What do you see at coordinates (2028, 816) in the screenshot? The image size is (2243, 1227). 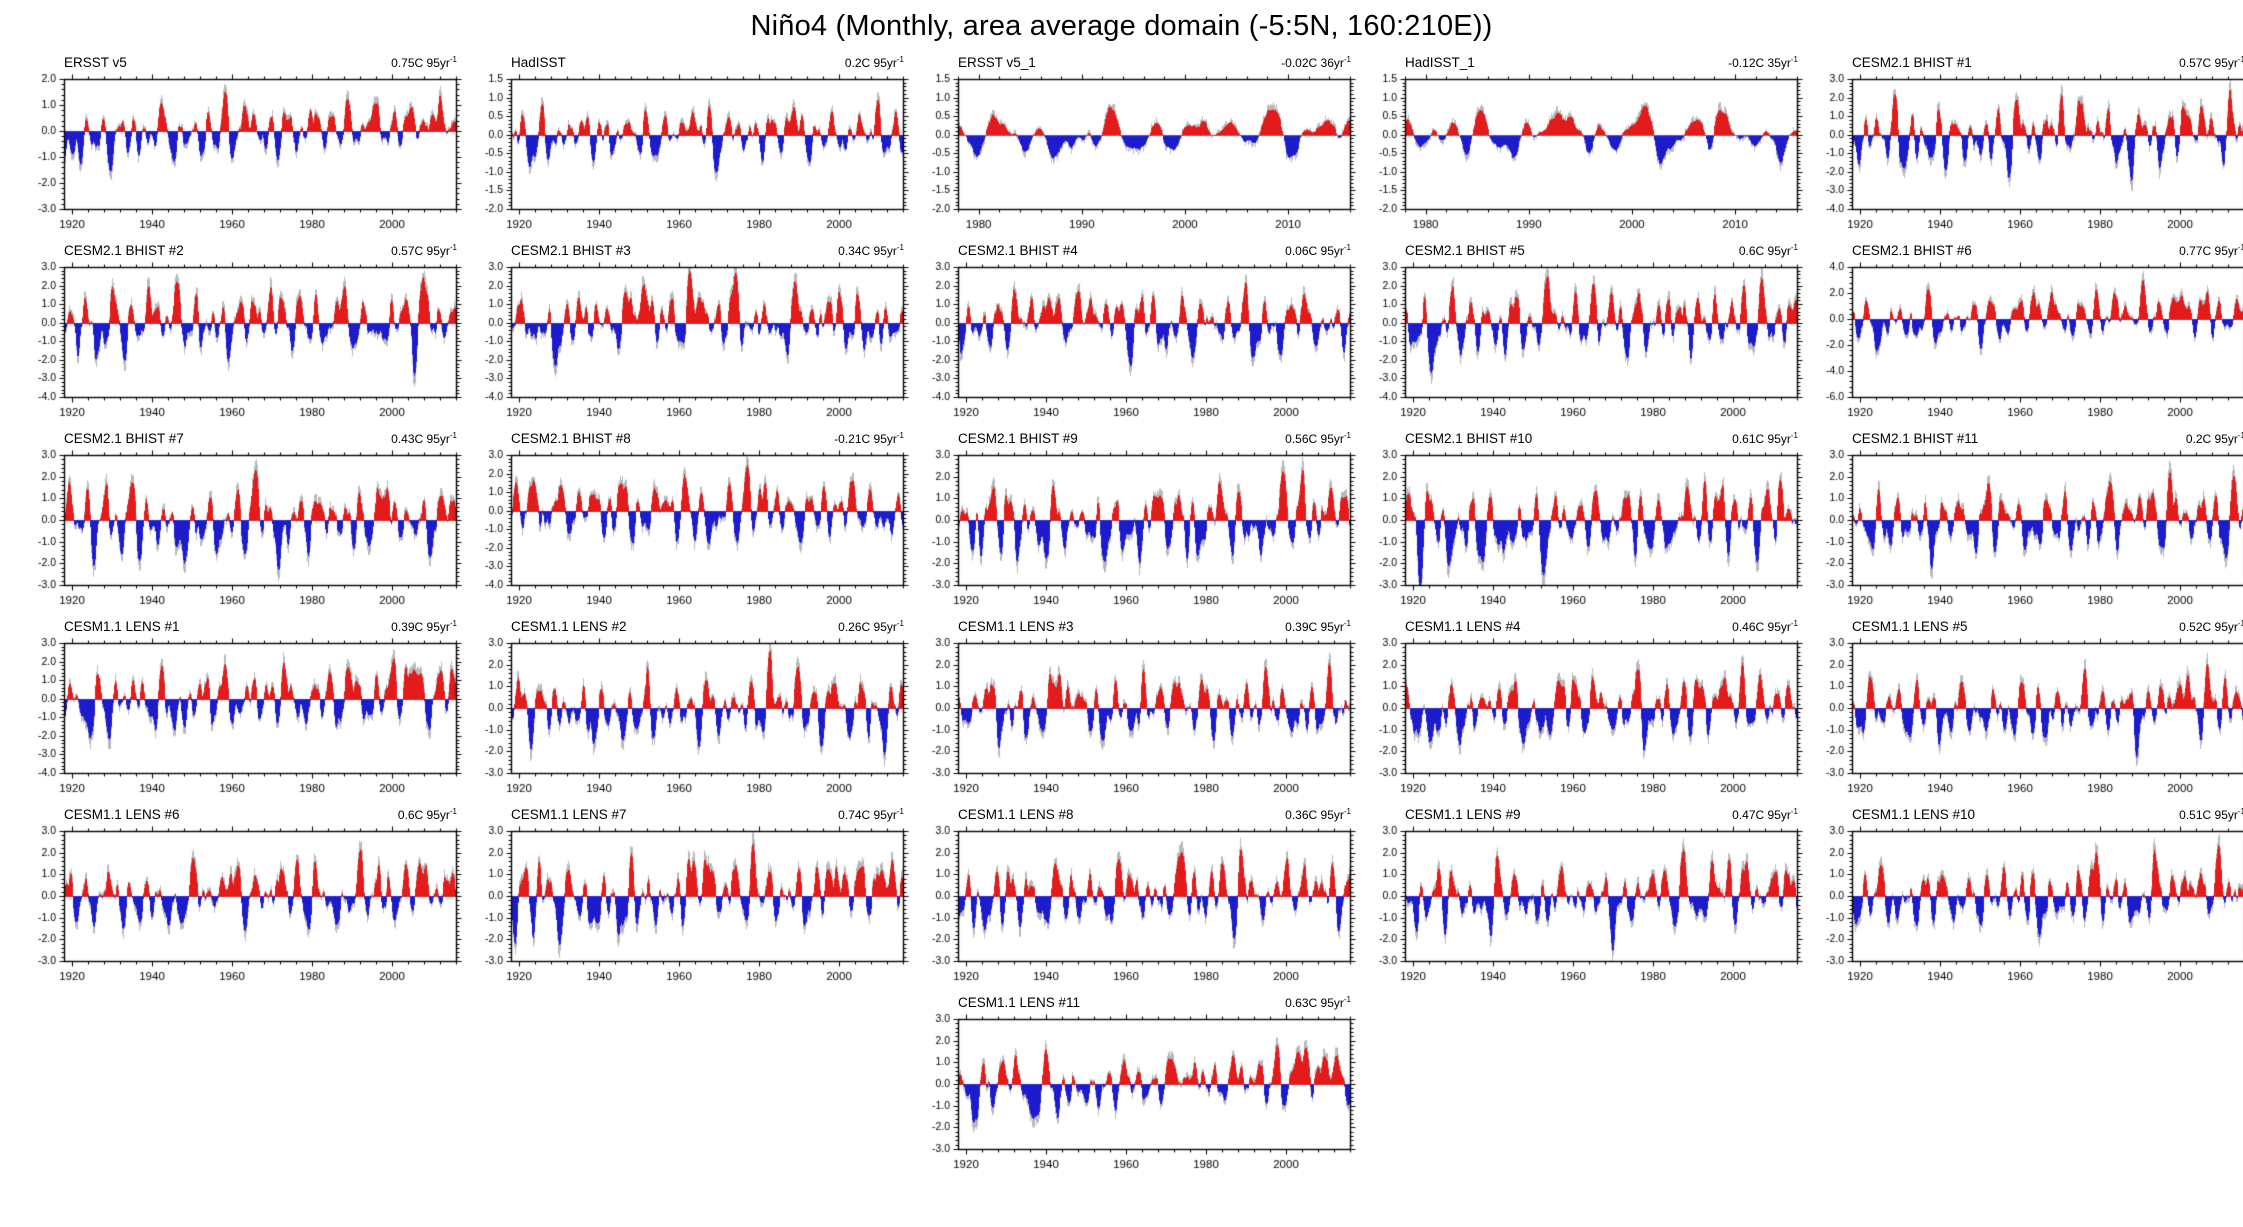 I see `panel-header: CESM1.1 LENS #10 0.51C 95yr-1` at bounding box center [2028, 816].